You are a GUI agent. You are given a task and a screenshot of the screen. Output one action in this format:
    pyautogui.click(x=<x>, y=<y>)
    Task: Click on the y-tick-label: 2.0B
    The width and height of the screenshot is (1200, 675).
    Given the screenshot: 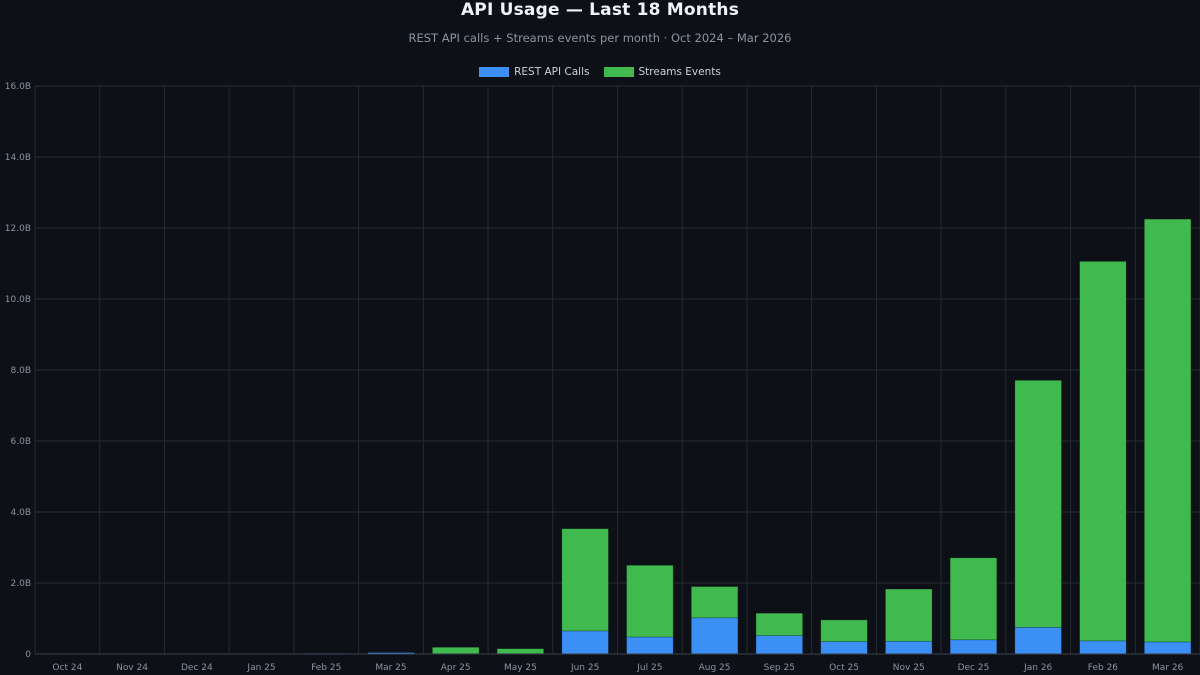 What is the action you would take?
    pyautogui.click(x=21, y=584)
    